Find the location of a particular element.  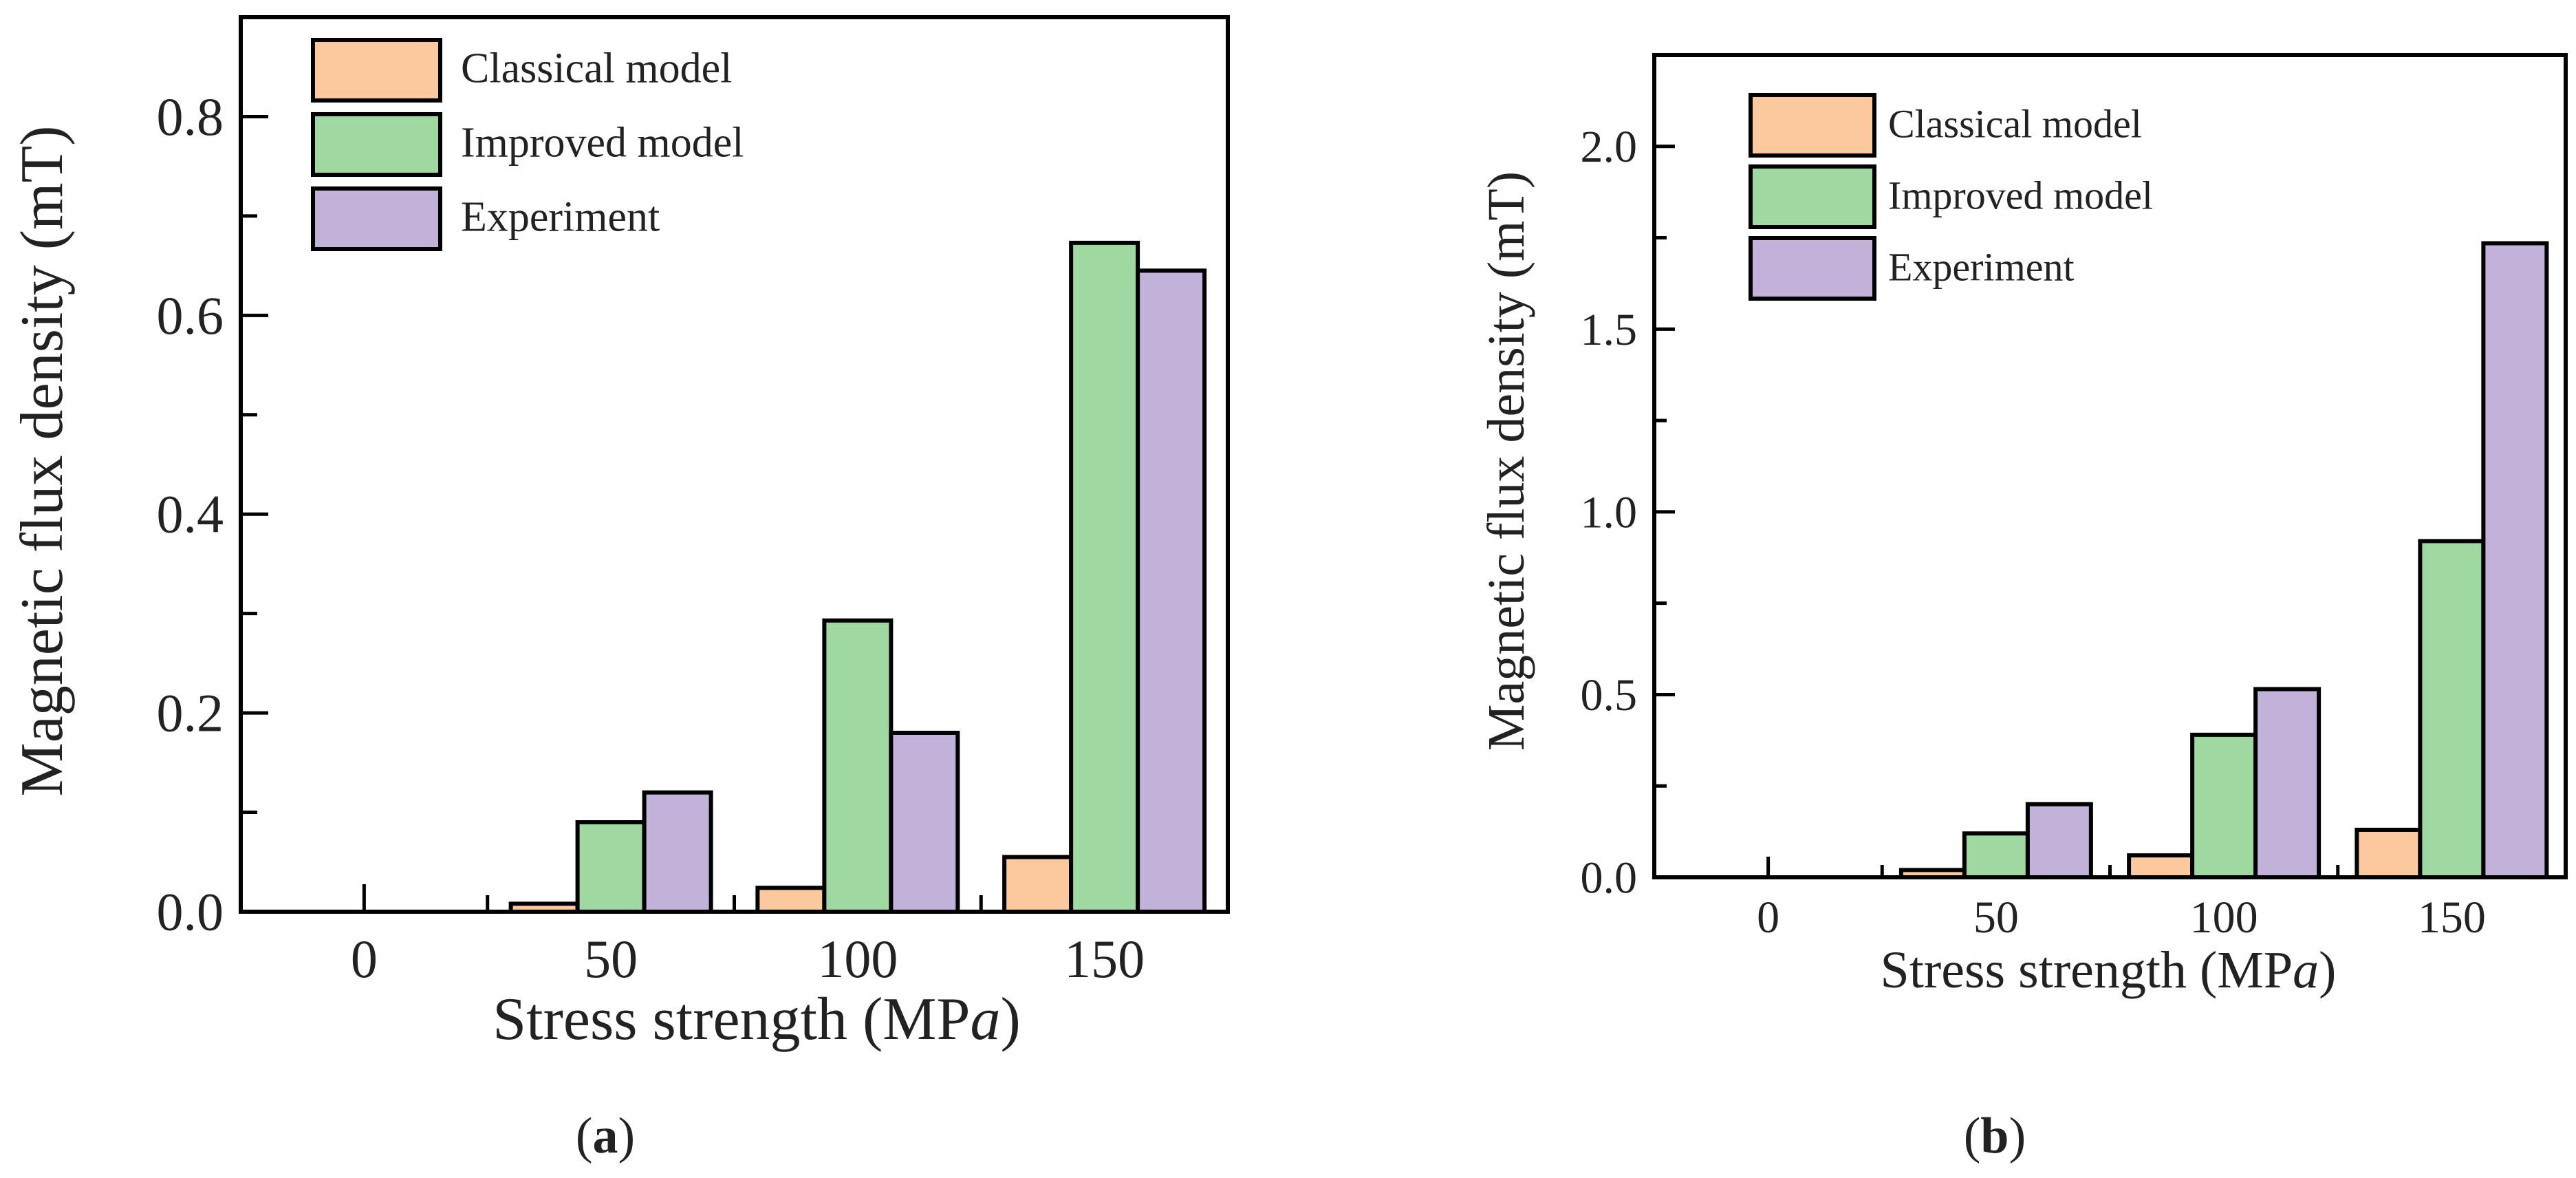

y-tick-label: 0.2 is located at coordinates (190, 713).